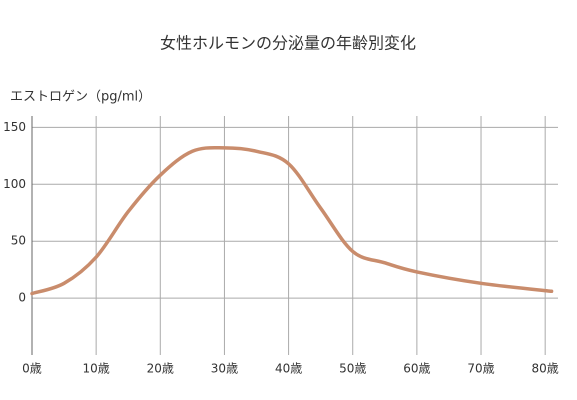 The height and width of the screenshot is (400, 577). I want to click on x-tick-label: 40歳, so click(288, 369).